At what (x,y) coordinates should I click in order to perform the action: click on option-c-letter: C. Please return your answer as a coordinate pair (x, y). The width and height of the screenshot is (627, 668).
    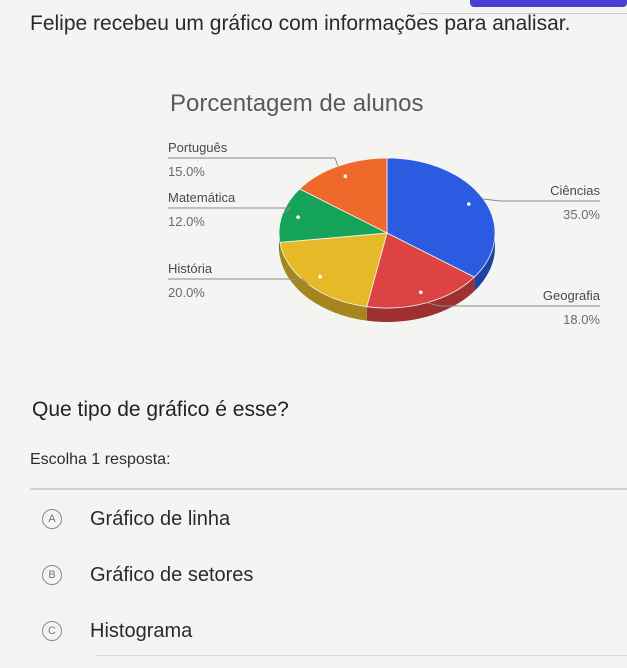
    Looking at the image, I should click on (52, 631).